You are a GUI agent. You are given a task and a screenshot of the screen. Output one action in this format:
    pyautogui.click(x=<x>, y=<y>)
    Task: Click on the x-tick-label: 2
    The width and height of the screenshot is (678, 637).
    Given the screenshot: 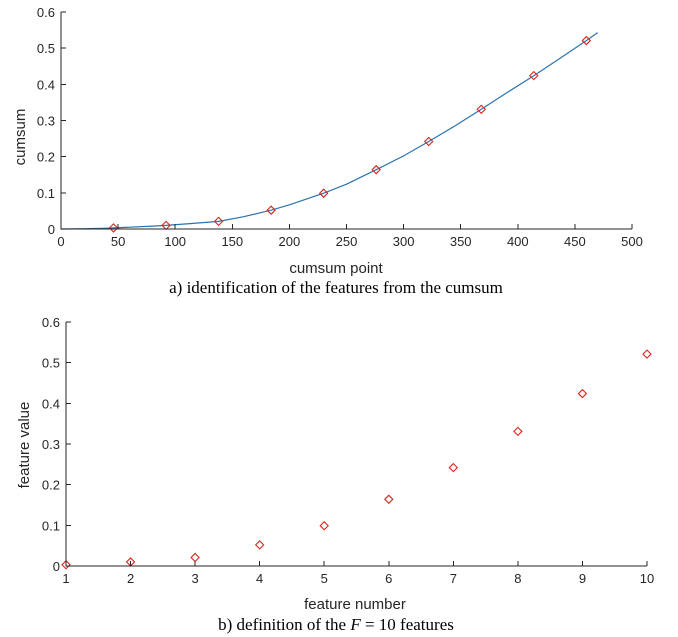 What is the action you would take?
    pyautogui.click(x=130, y=578)
    